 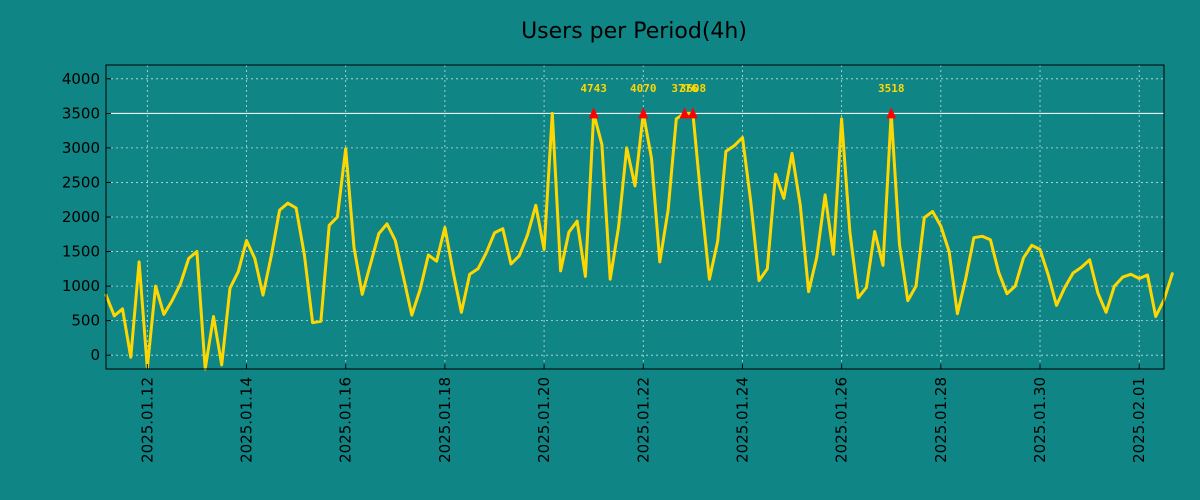 What do you see at coordinates (1139, 420) in the screenshot?
I see `x-tick-label: 2025.02.01` at bounding box center [1139, 420].